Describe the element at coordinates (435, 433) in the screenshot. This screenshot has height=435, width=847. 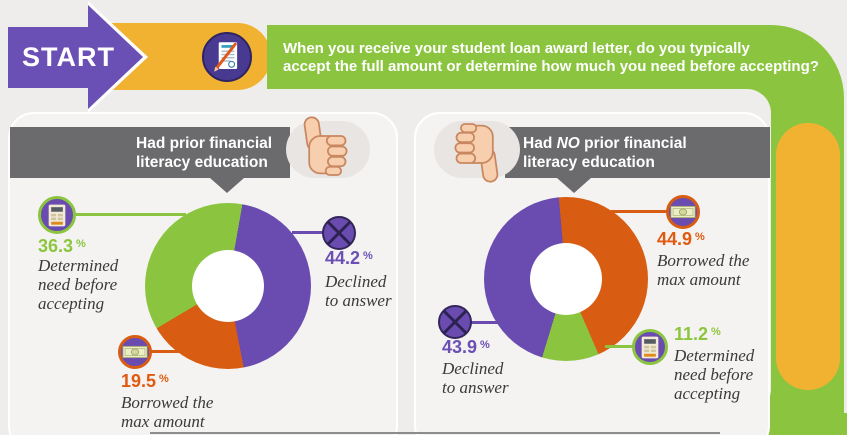
I see `bottom-divider` at that location.